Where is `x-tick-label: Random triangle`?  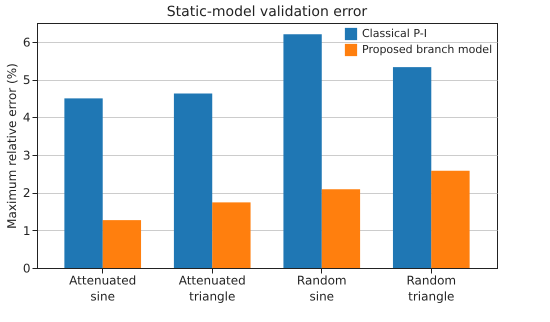 x-tick-label: Random triangle is located at coordinates (431, 289).